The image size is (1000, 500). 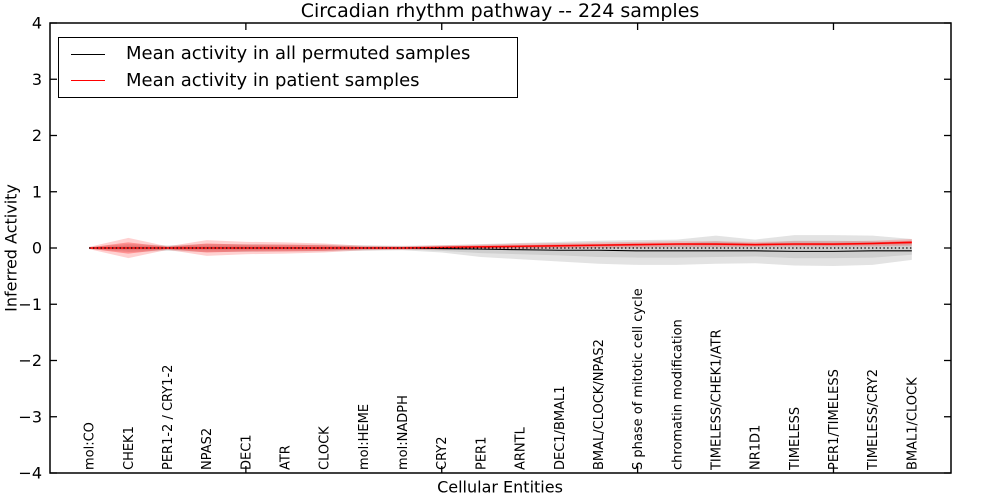 What do you see at coordinates (403, 432) in the screenshot?
I see `x-category-label: mol:NADPH` at bounding box center [403, 432].